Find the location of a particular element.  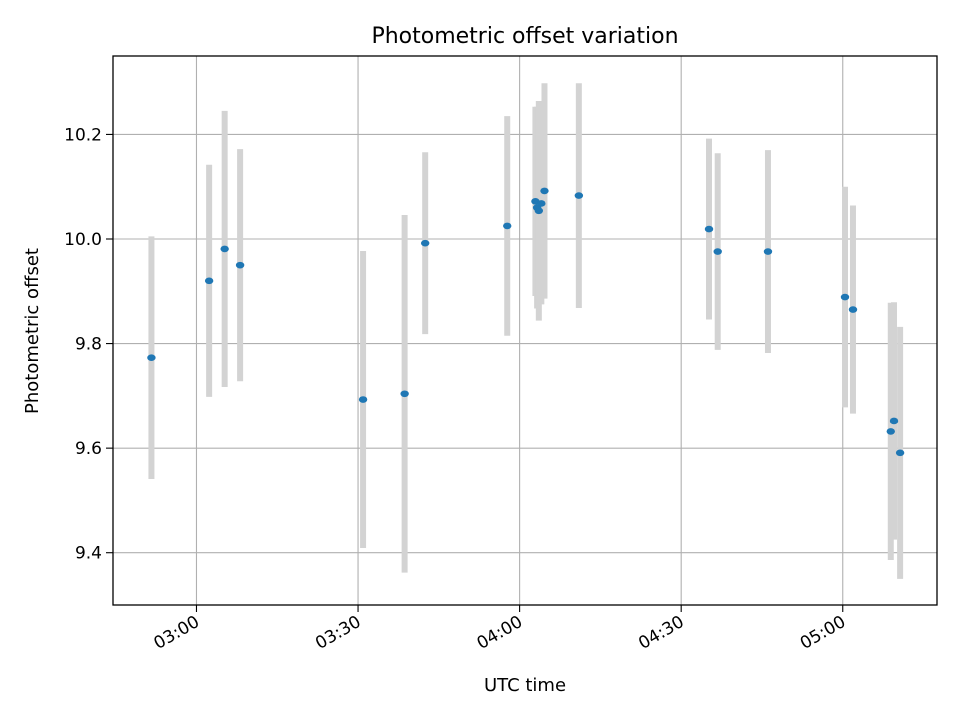

y-tick-label: 9.6 is located at coordinates (88, 449).